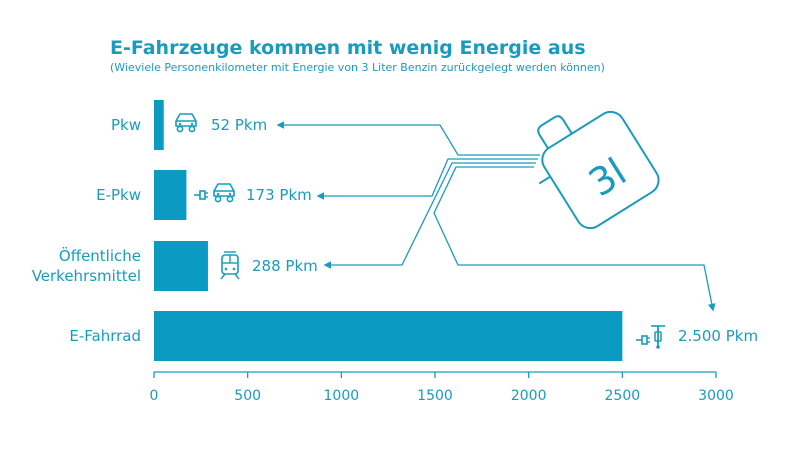 This screenshot has height=450, width=800. What do you see at coordinates (247, 396) in the screenshot?
I see `x-tick-label: 500` at bounding box center [247, 396].